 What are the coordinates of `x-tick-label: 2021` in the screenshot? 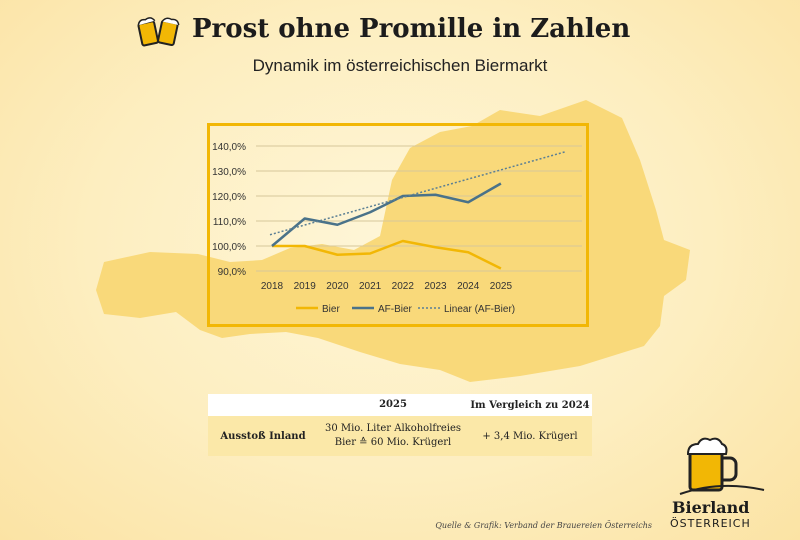 It's located at (370, 286).